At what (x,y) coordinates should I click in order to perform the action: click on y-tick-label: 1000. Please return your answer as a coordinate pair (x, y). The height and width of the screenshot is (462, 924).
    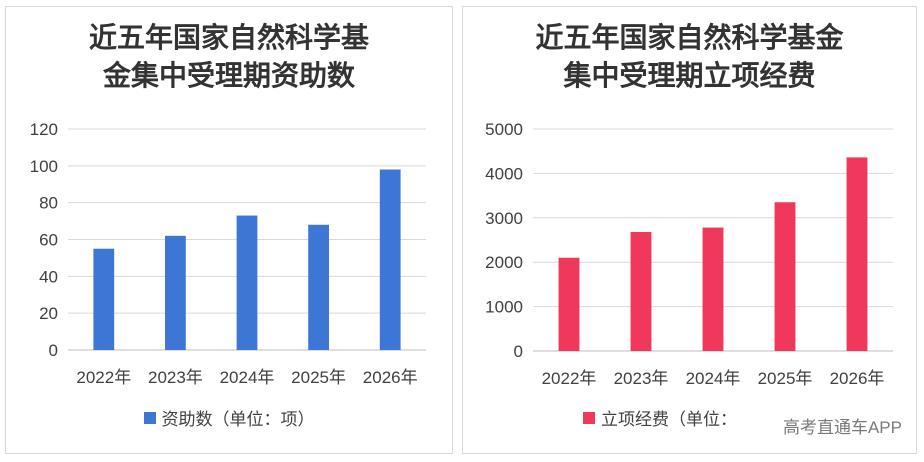
    Looking at the image, I should click on (504, 307).